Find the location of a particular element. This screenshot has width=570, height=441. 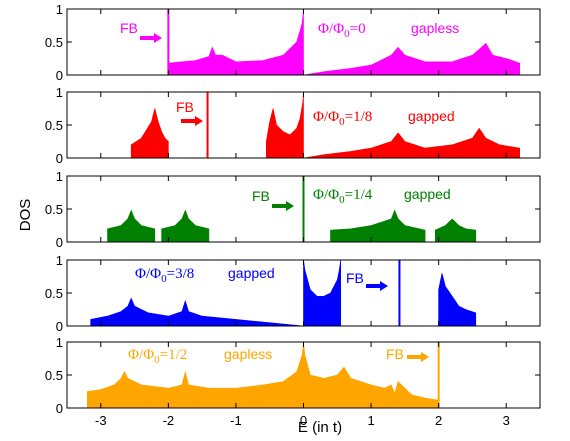

flux-label-2: Φ/Φ0=1/8 is located at coordinates (342, 118).